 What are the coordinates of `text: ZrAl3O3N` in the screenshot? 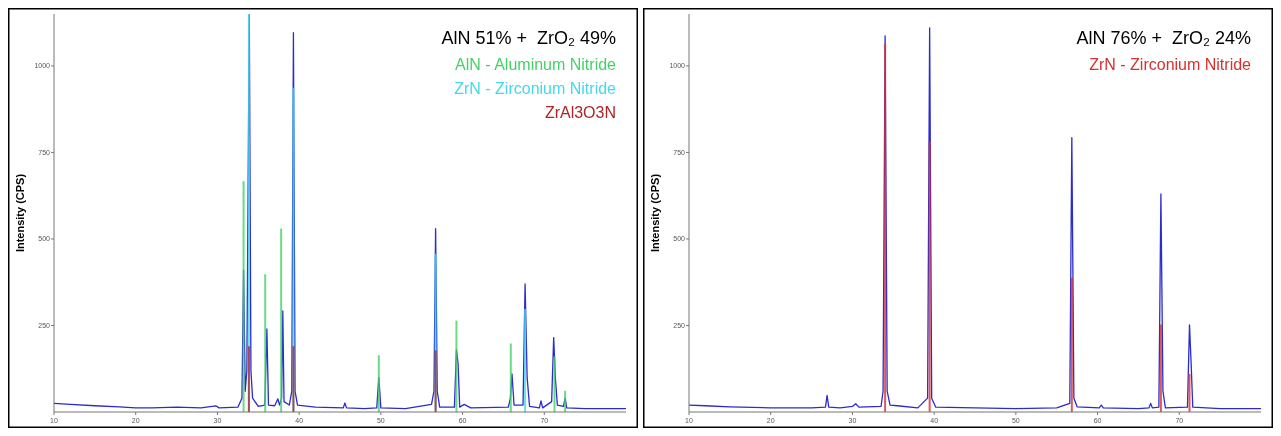 It's located at (580, 112).